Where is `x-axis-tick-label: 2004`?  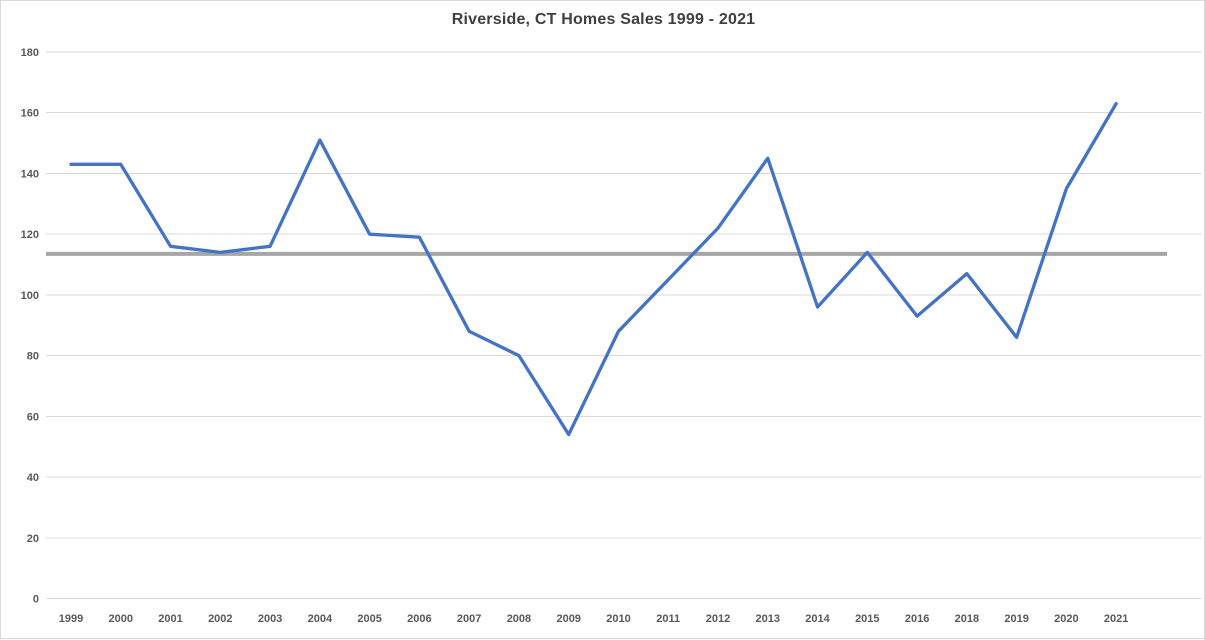 x-axis-tick-label: 2004 is located at coordinates (320, 619).